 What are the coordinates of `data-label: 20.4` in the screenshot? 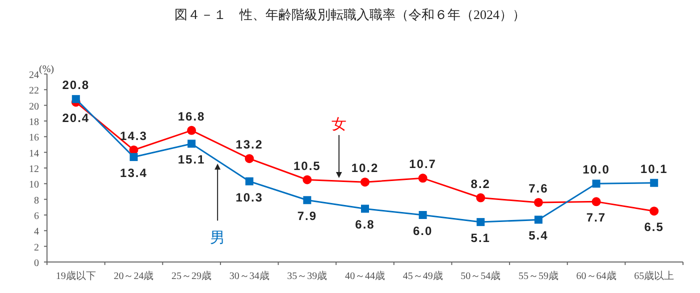 It's located at (76, 118).